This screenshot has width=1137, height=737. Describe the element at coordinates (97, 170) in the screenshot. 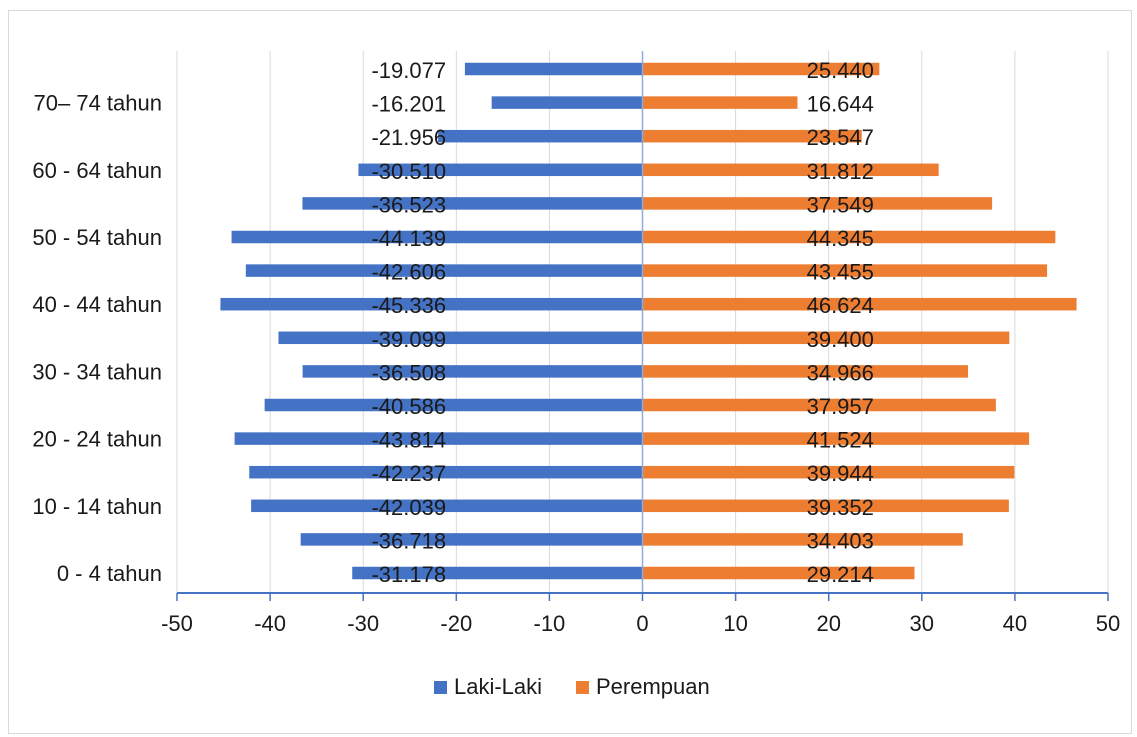

I see `category-label: 60 - 64 tahun` at that location.